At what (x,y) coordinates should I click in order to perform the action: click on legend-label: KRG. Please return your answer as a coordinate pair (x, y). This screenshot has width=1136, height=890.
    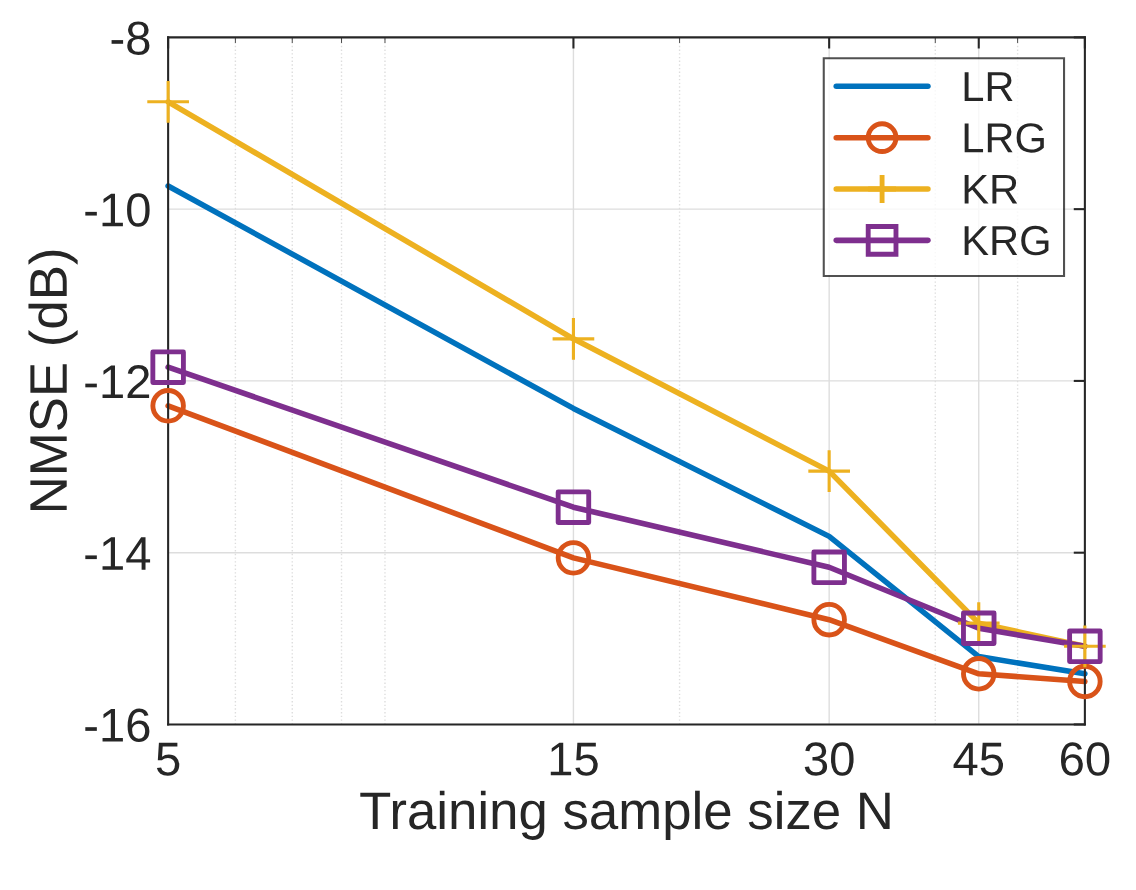
    Looking at the image, I should click on (1006, 240).